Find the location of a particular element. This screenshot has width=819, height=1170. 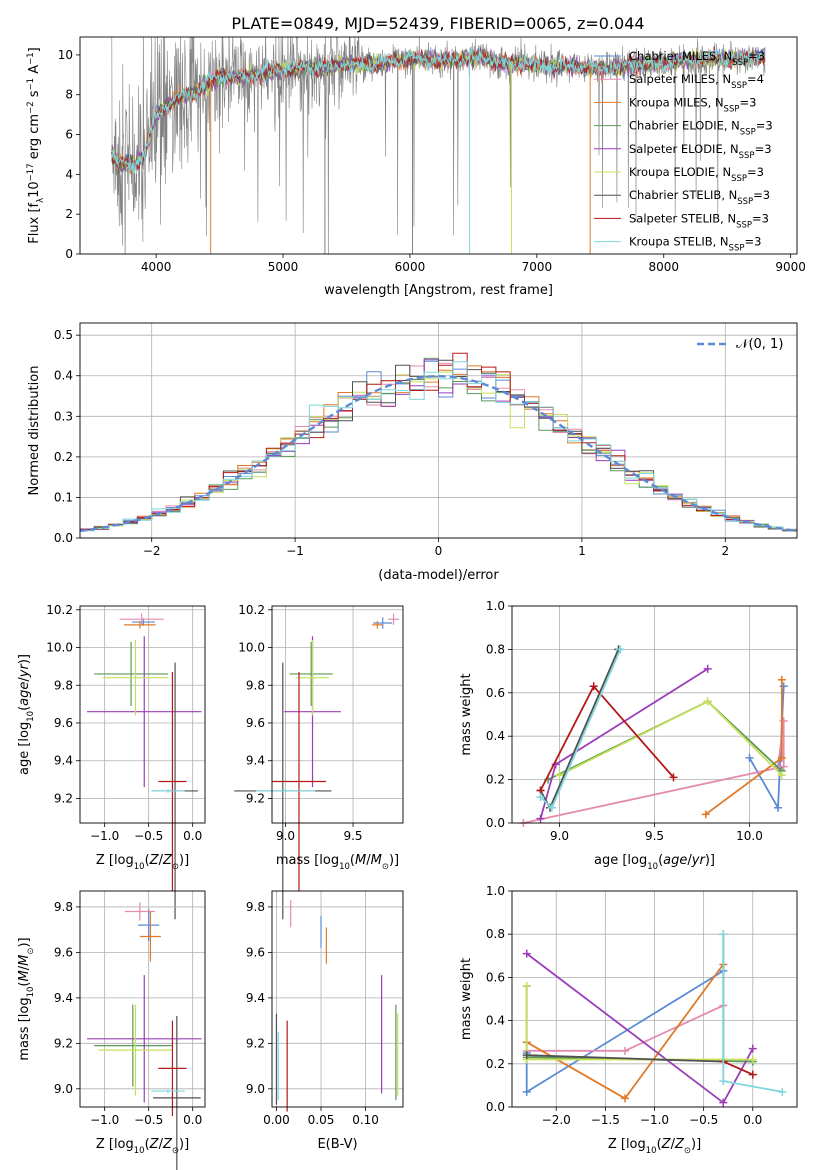

age_vs_Z-plot-area is located at coordinates (144, 766).